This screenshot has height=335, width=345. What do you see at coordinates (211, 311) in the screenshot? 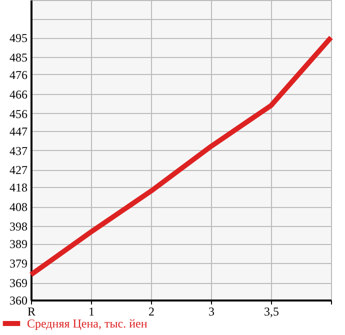
I see `x-tick-label: 3` at bounding box center [211, 311].